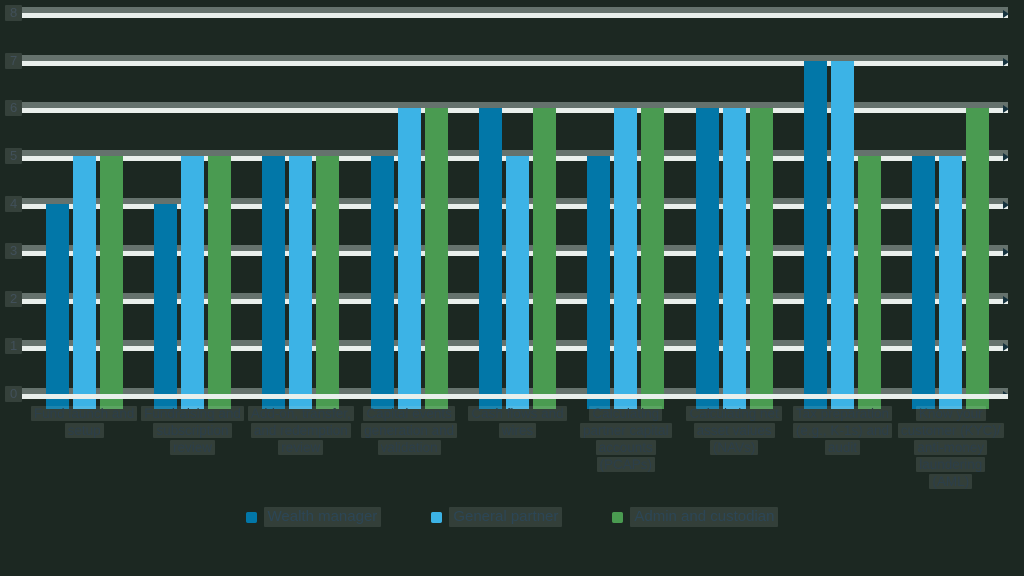 The image size is (1024, 576). I want to click on bar-group-cash-flows-and-wires, so click(517, 258).